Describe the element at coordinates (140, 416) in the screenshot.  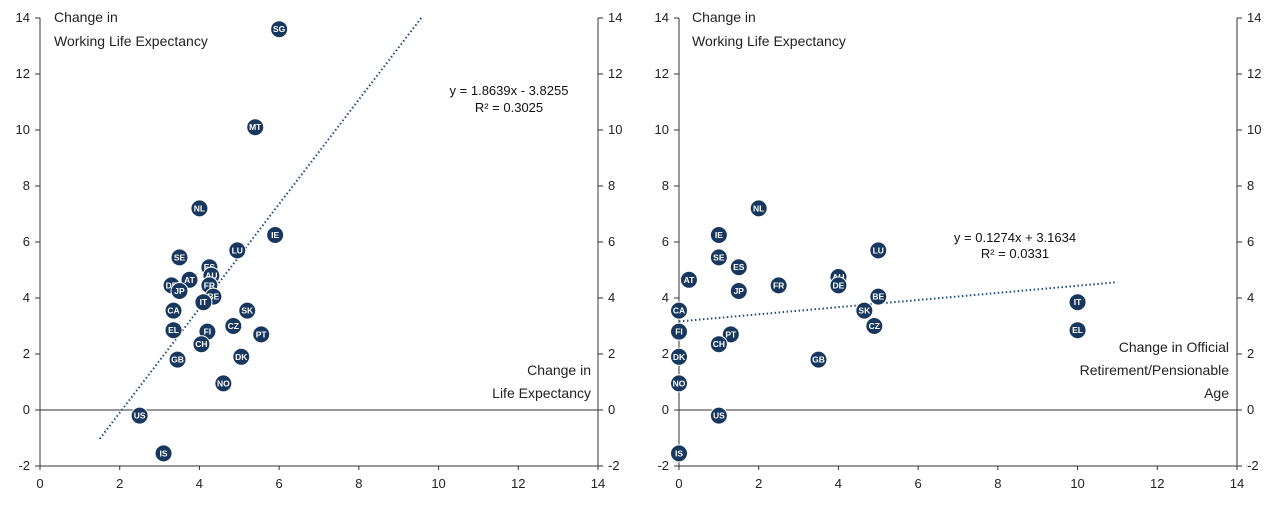
I see `point-label: US` at that location.